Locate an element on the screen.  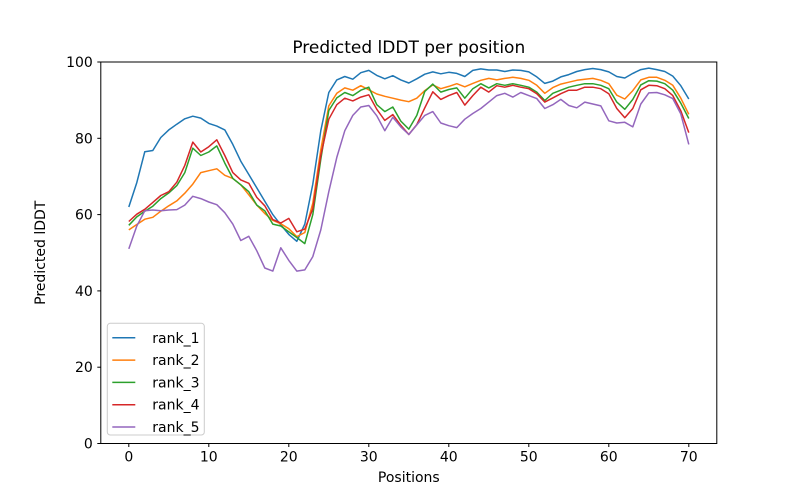
x-axis: 0 10 20 30 40 50 60 70 is located at coordinates (411, 454).